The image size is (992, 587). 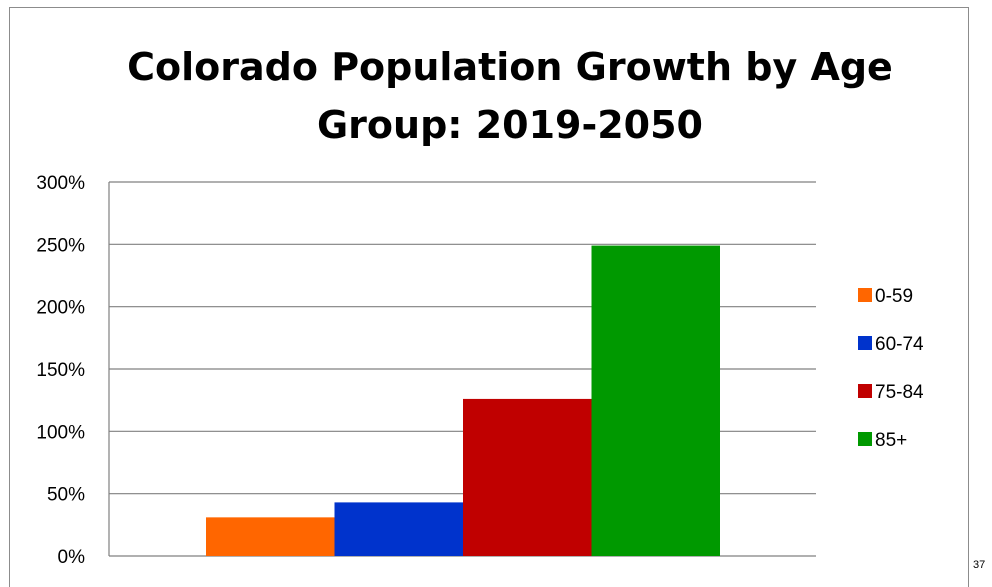 What do you see at coordinates (865, 439) in the screenshot?
I see `legend-swatch-85+` at bounding box center [865, 439].